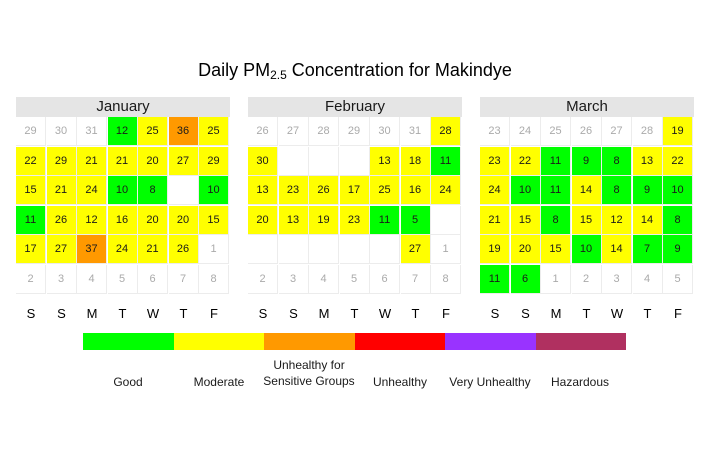 The width and height of the screenshot is (710, 456). What do you see at coordinates (415, 220) in the screenshot?
I see `calendar-day: 5` at bounding box center [415, 220].